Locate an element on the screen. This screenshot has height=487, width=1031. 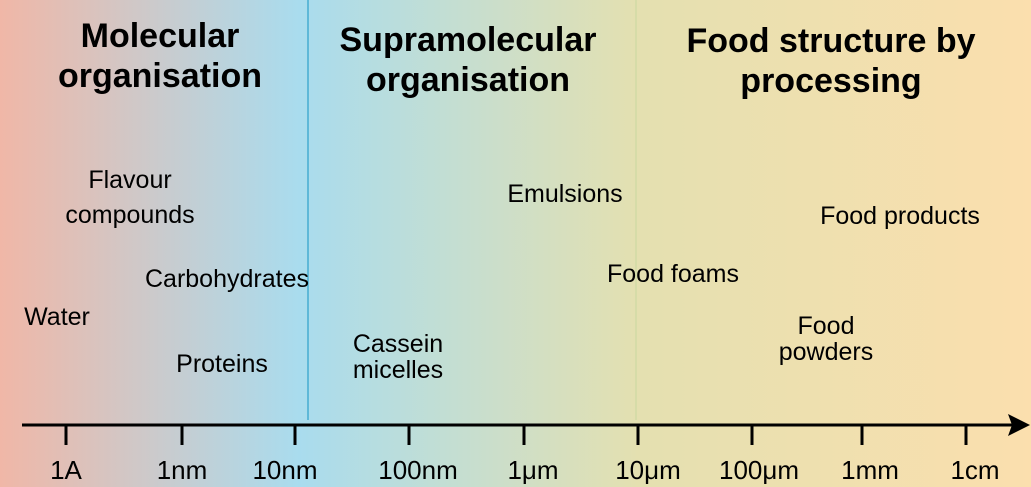
label-food-powders: Food powders is located at coordinates (826, 339).